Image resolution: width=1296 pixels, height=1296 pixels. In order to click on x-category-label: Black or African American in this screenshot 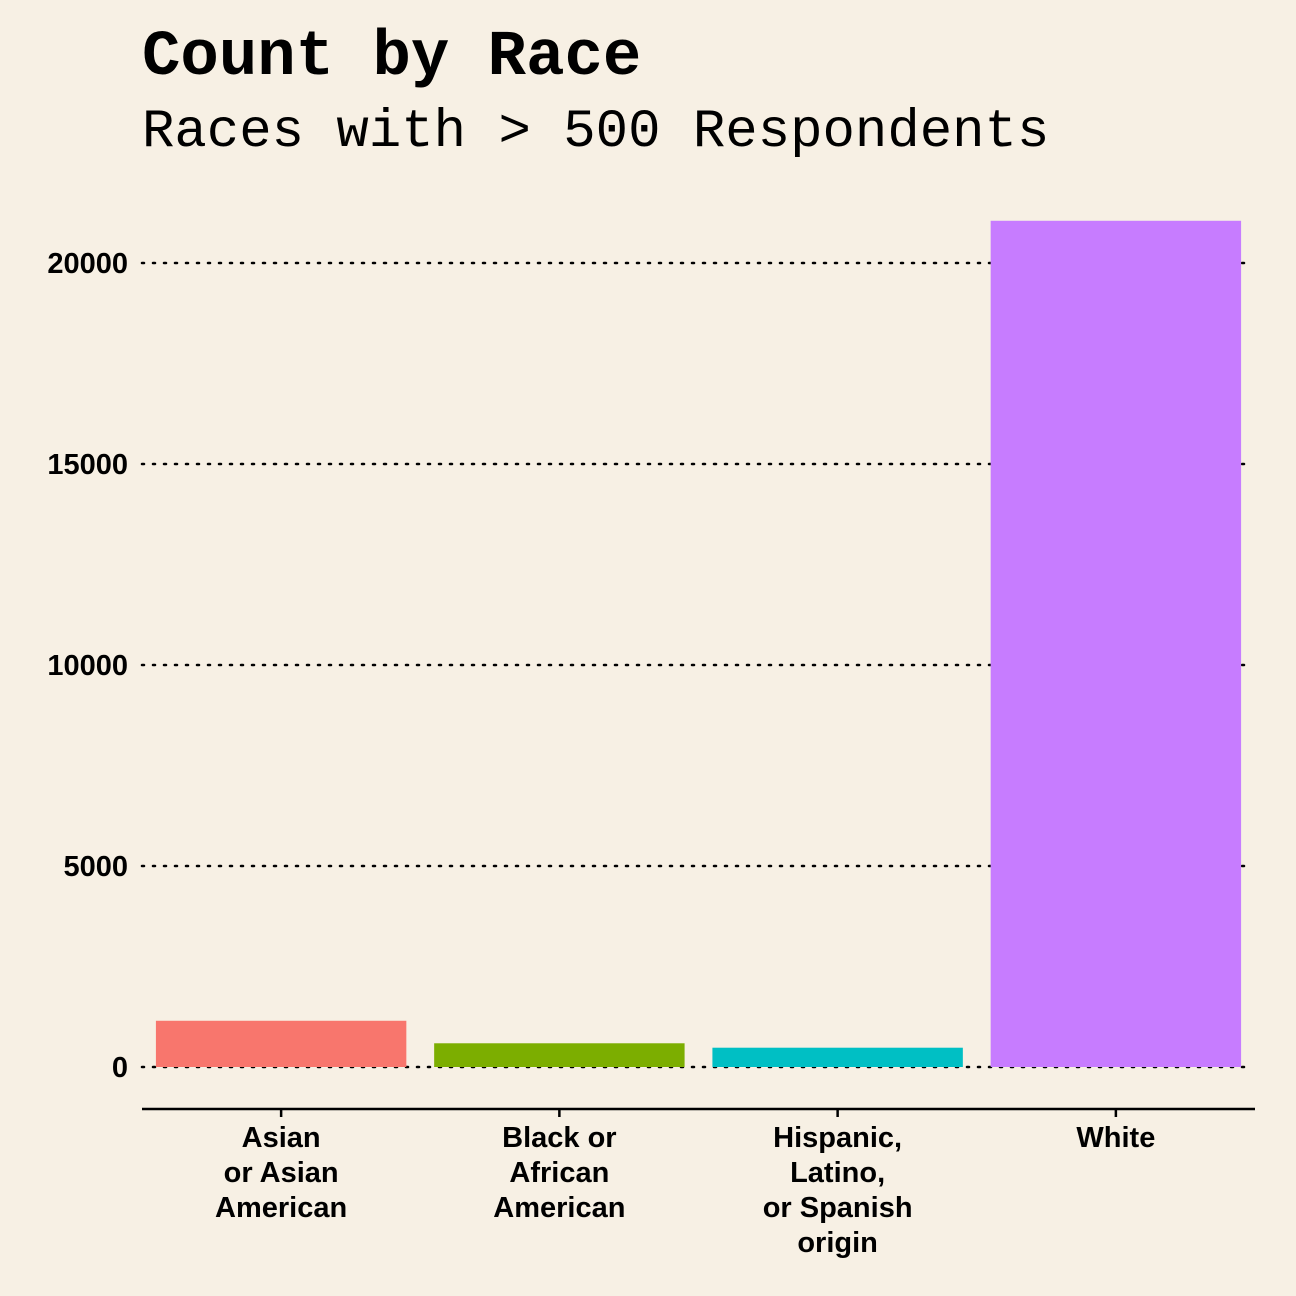, I will do `click(559, 1173)`.